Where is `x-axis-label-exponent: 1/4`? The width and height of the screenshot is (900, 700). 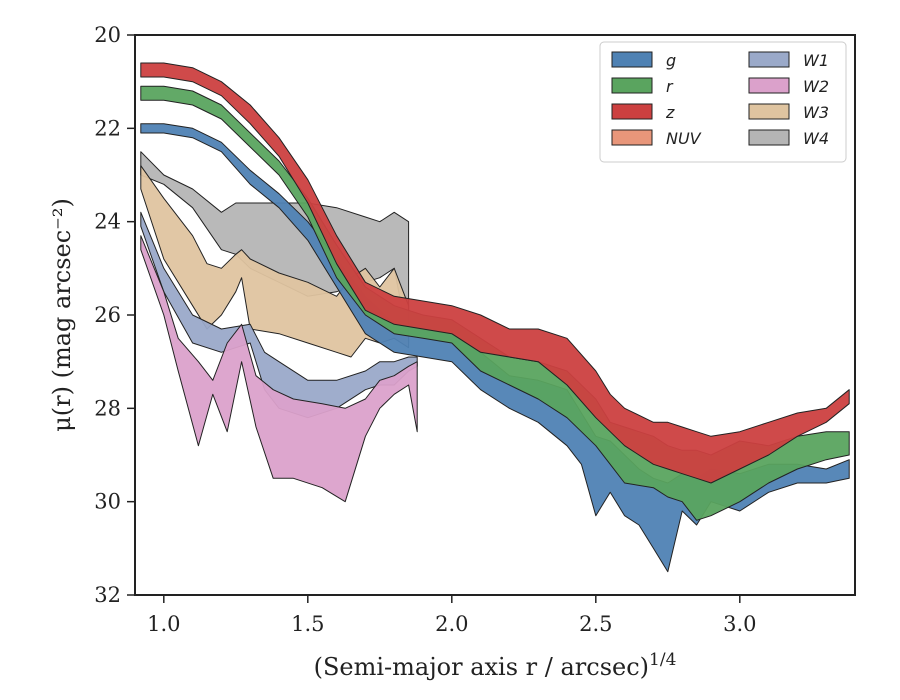
x-axis-label-exponent: 1/4 is located at coordinates (662, 660).